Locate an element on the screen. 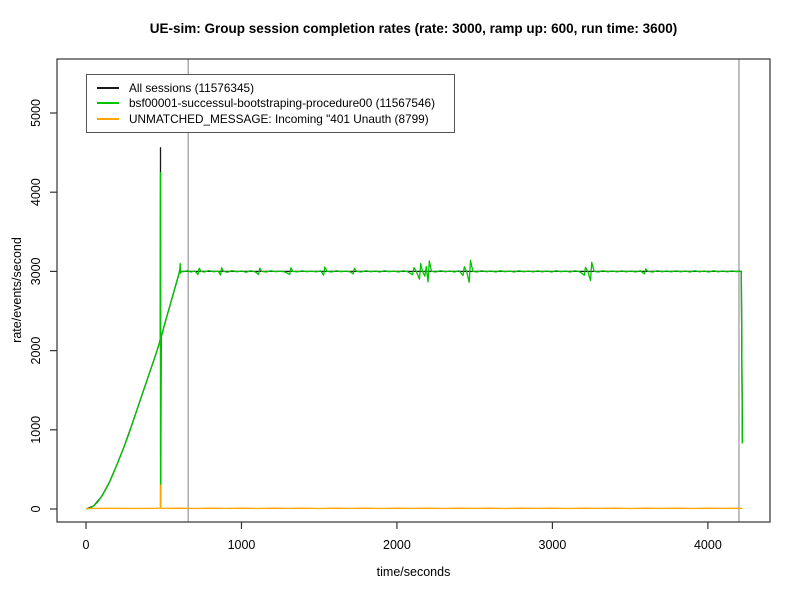  x-tick-label: 3000 is located at coordinates (553, 545).